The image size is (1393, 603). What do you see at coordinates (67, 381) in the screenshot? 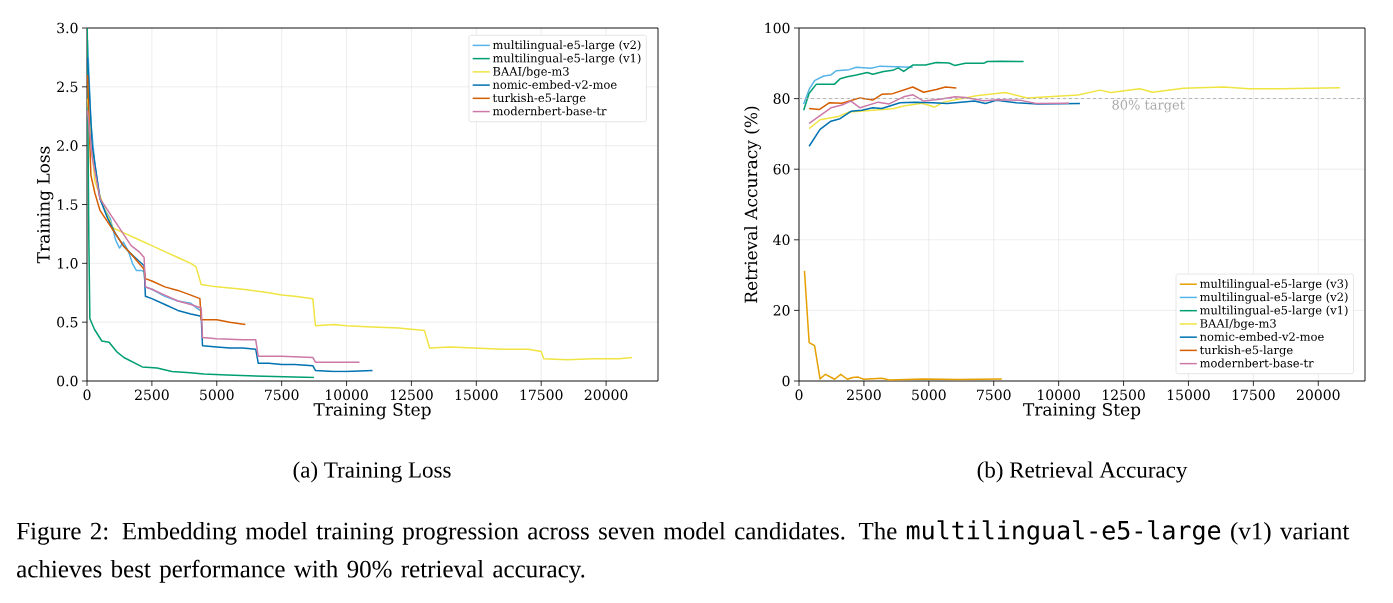
I see `y-tick-label: 0.0` at bounding box center [67, 381].